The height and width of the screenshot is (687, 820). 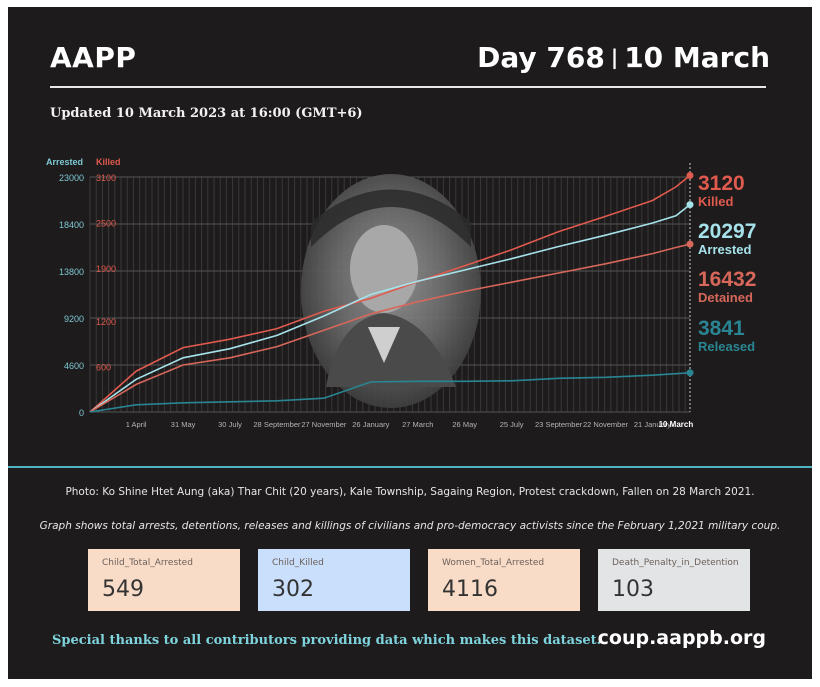 I want to click on end-series-name: Released, so click(x=726, y=346).